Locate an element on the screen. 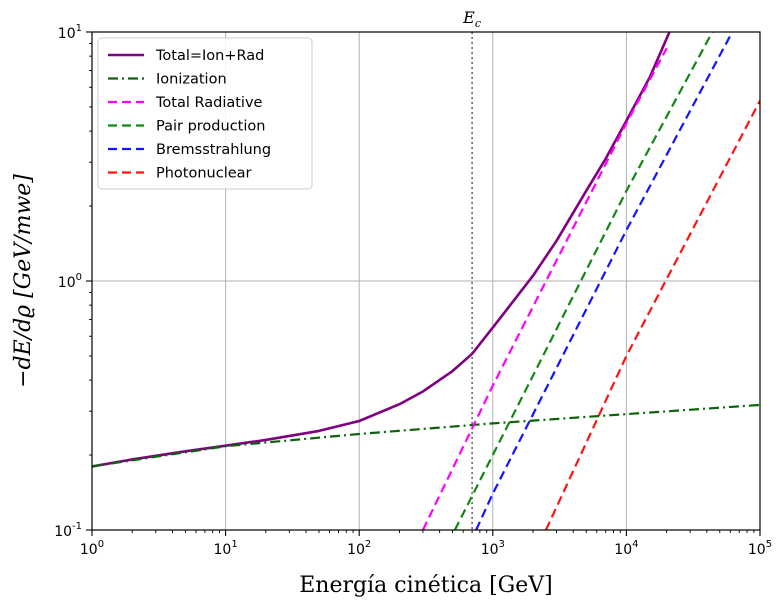 This screenshot has width=779, height=606. series-line is located at coordinates (426, 435).